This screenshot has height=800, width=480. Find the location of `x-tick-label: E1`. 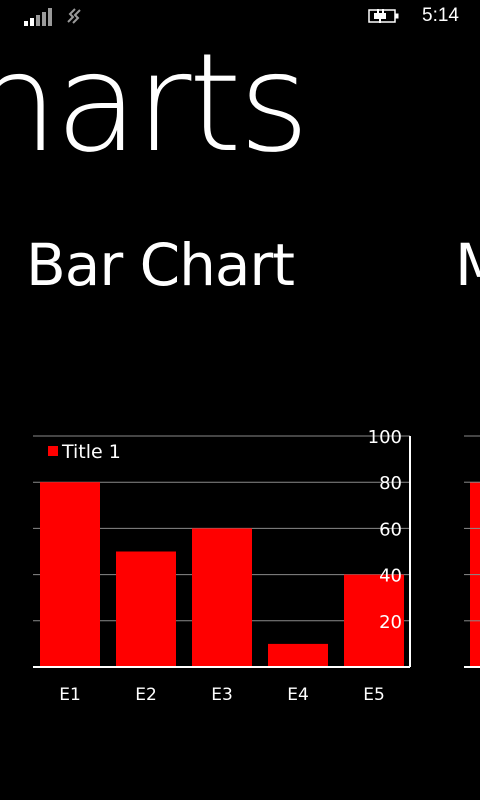

x-tick-label: E1 is located at coordinates (70, 695).